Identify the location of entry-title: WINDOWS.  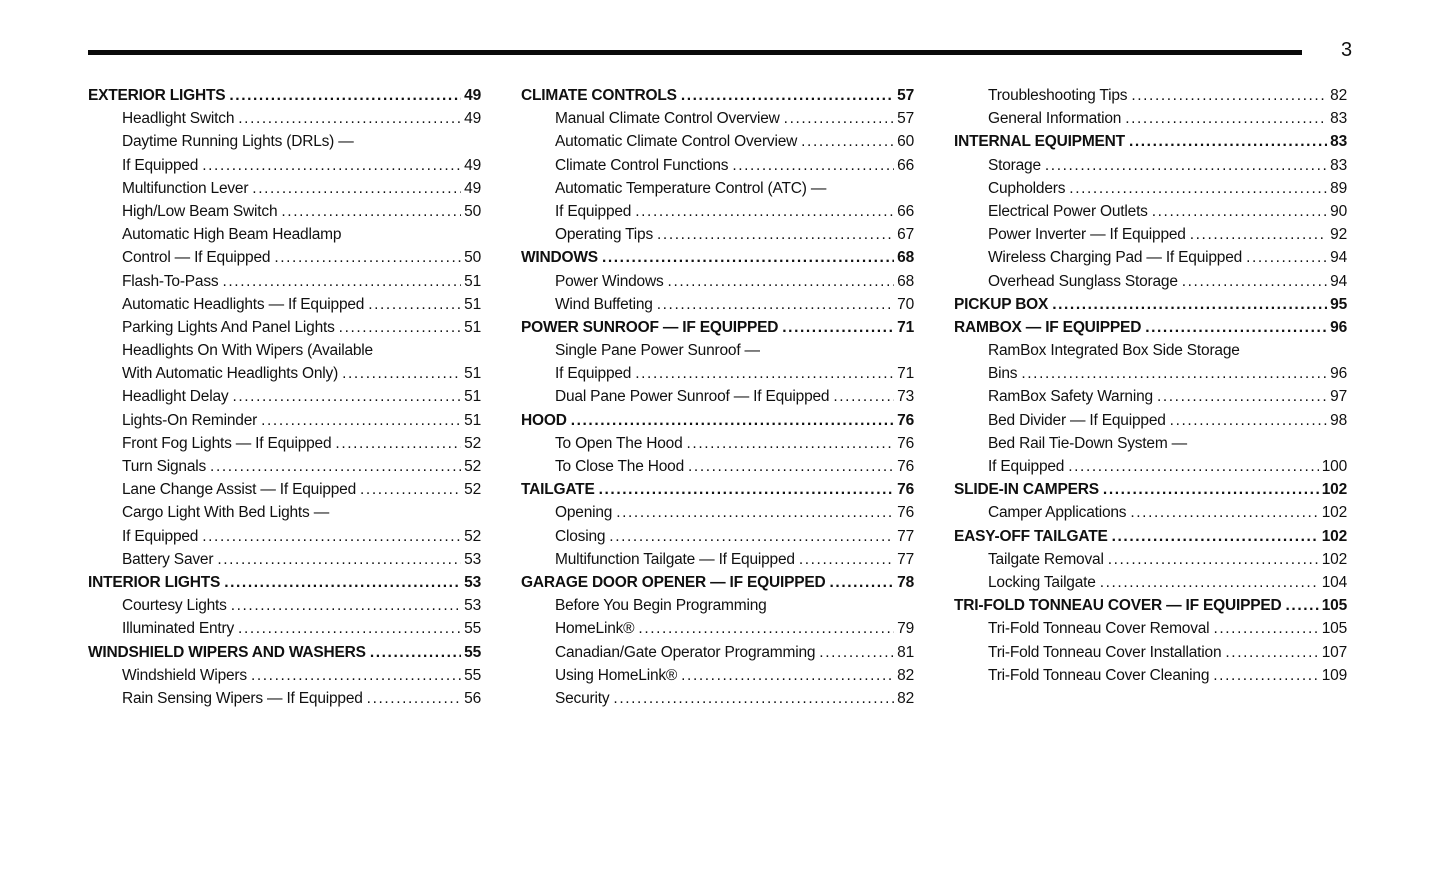
(559, 258).